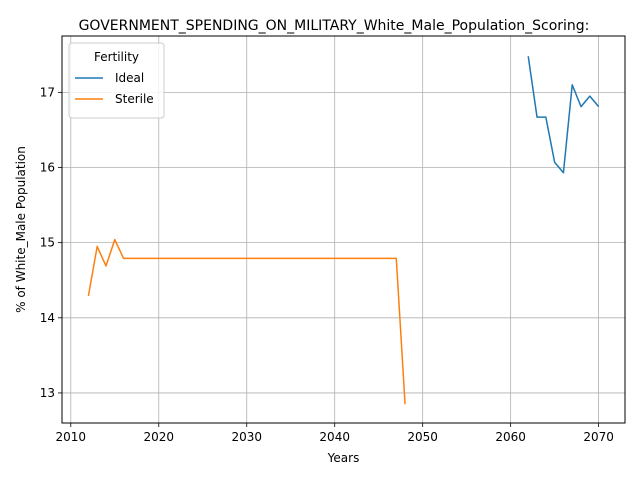 This screenshot has height=480, width=640. I want to click on legend: Fertility Ideal Sterile, so click(116, 80).